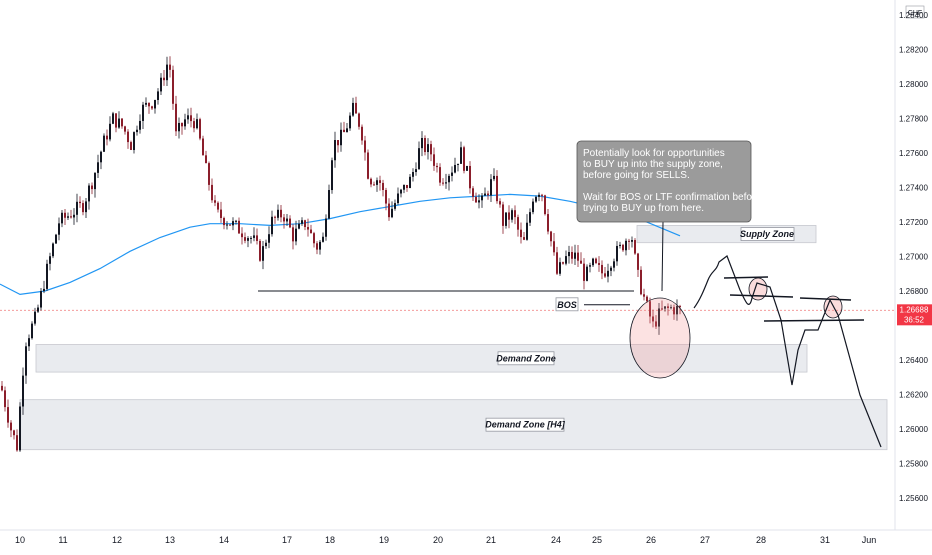 This screenshot has height=555, width=932. I want to click on highlight-circle-large, so click(660, 338).